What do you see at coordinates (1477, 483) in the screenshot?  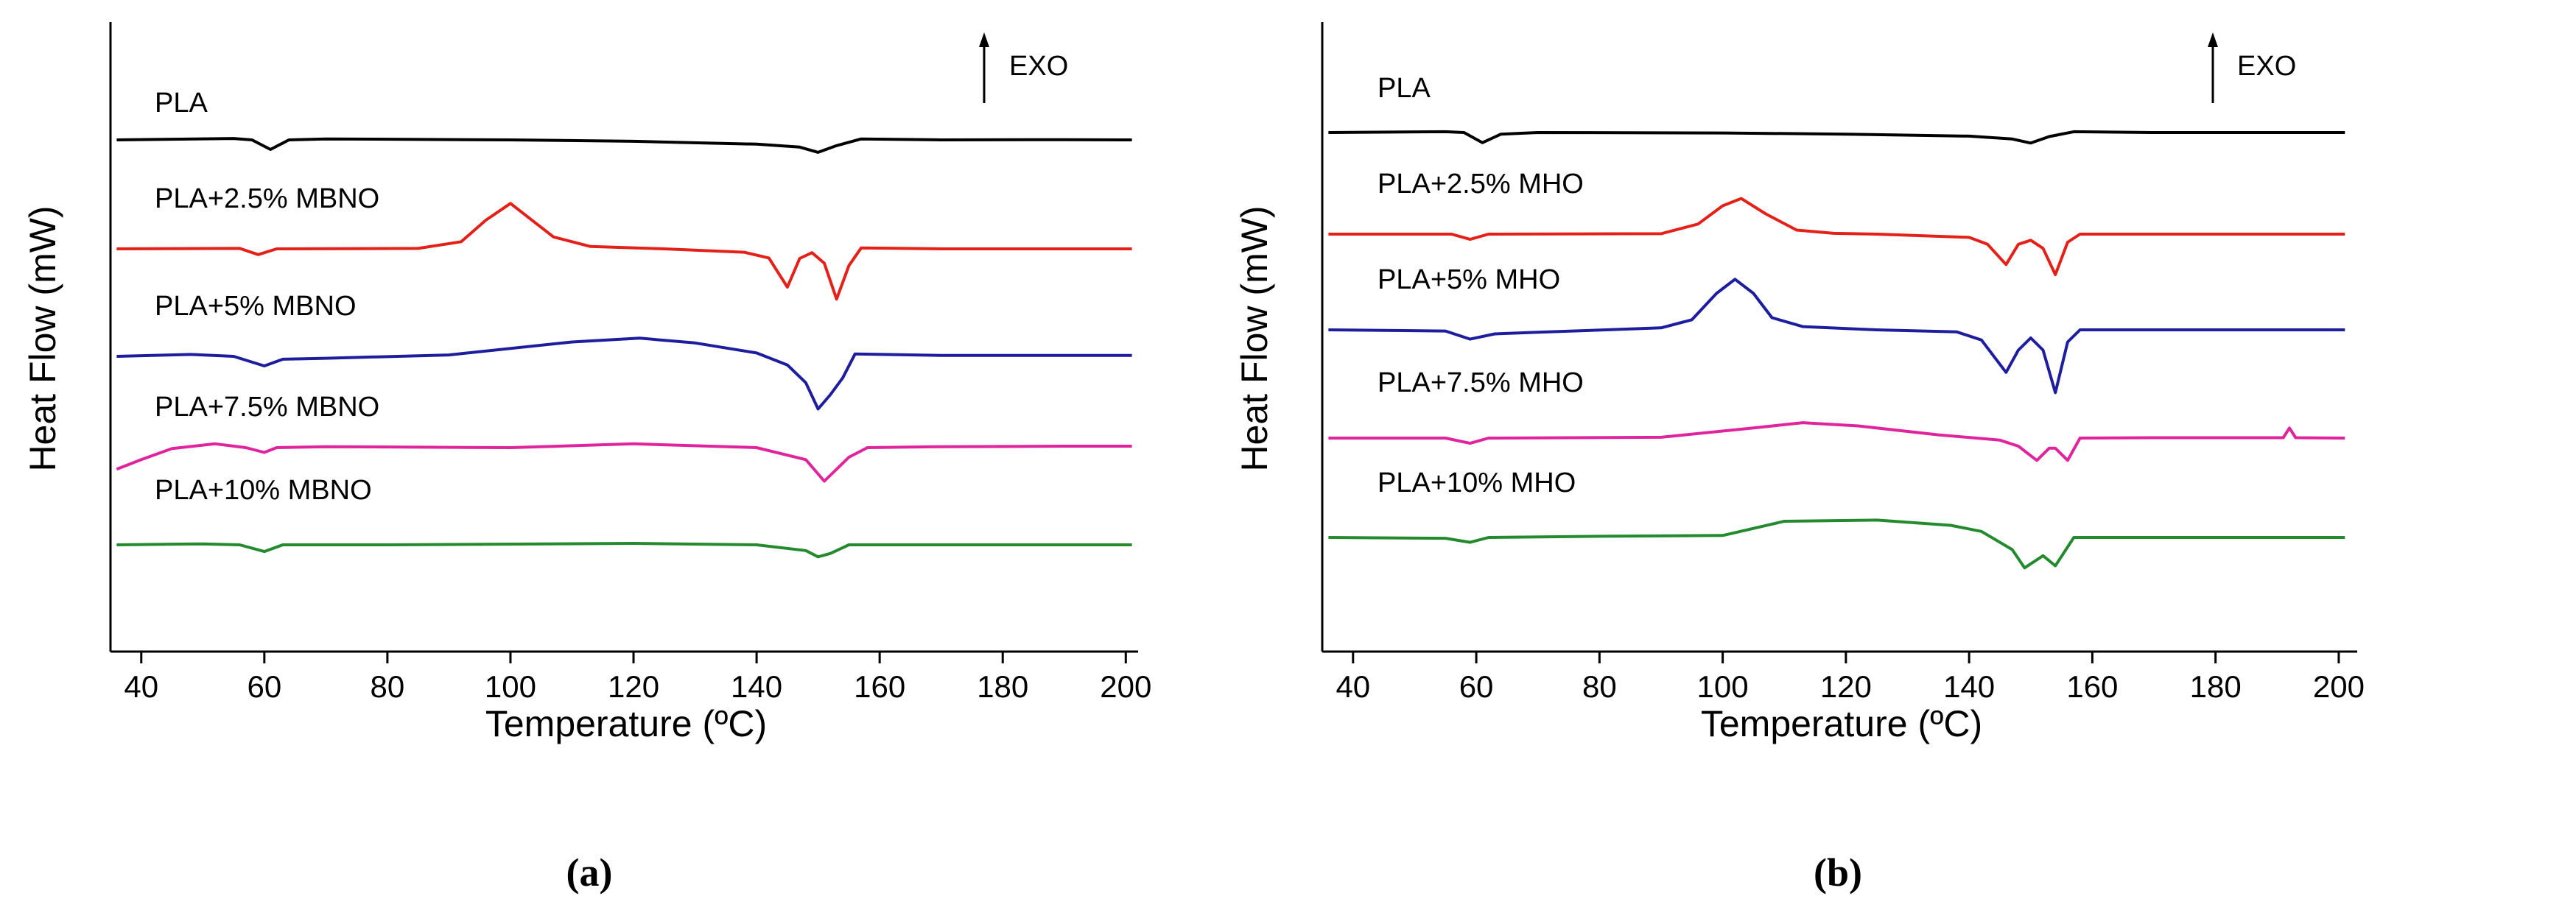 I see `series-label: PLA+10% MHO` at bounding box center [1477, 483].